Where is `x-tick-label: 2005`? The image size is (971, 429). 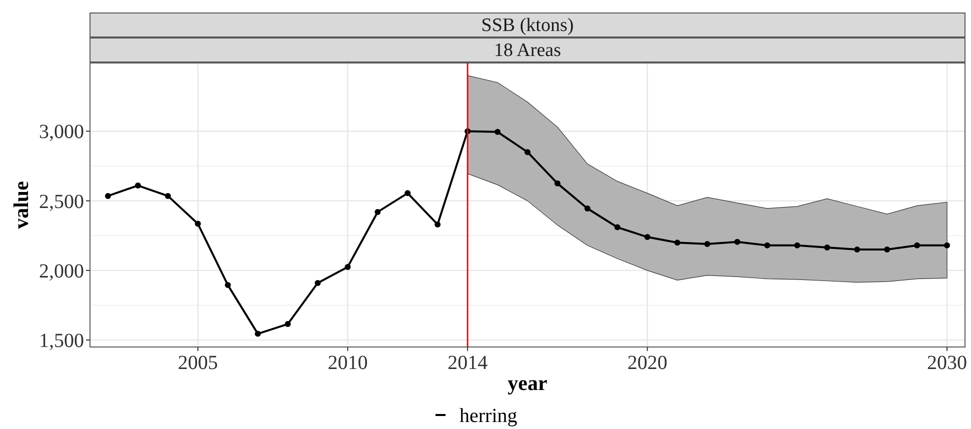 x-tick-label: 2005 is located at coordinates (198, 363).